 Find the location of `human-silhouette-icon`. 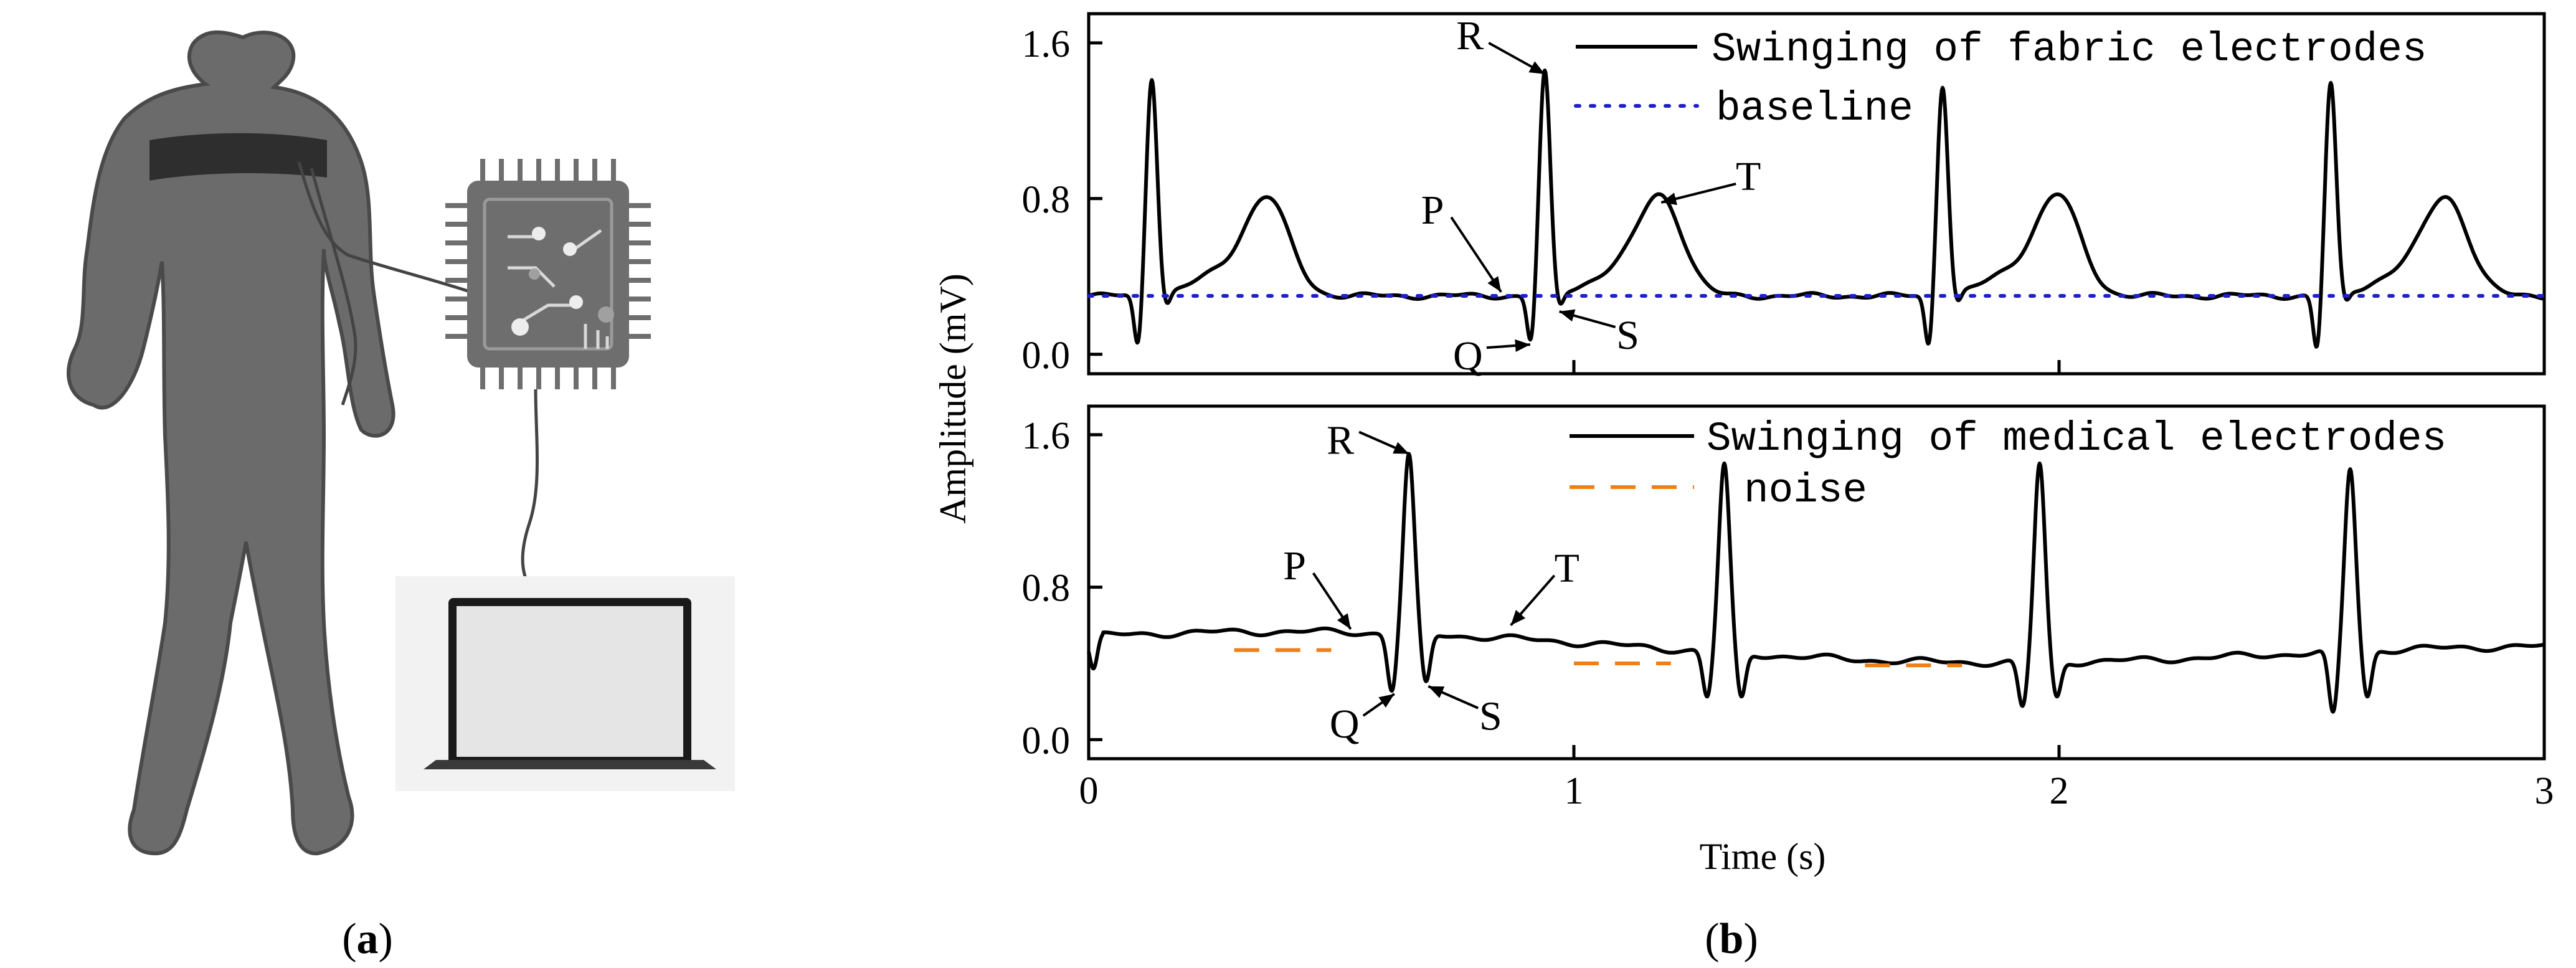

human-silhouette-icon is located at coordinates (231, 443).